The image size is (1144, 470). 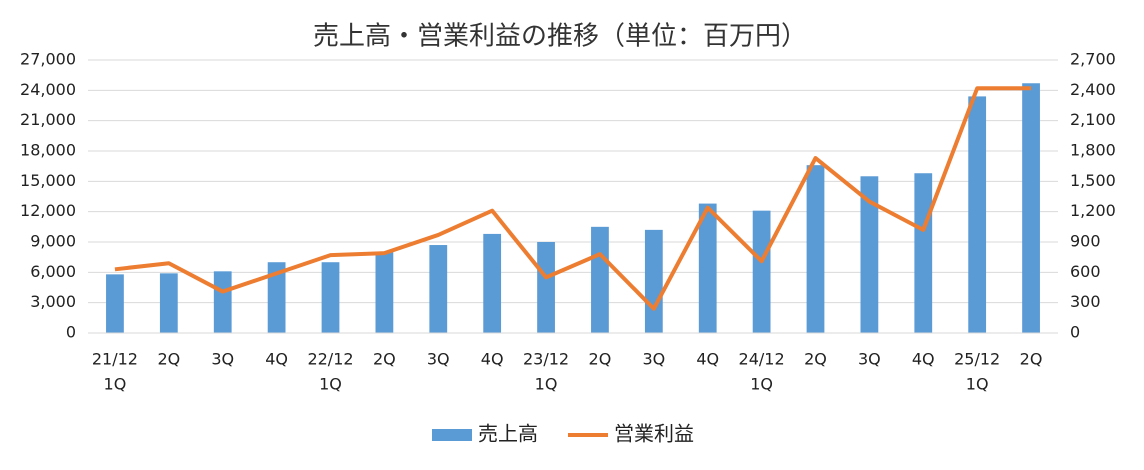 What do you see at coordinates (1093, 119) in the screenshot?
I see `y2-tick-label: 2,100` at bounding box center [1093, 119].